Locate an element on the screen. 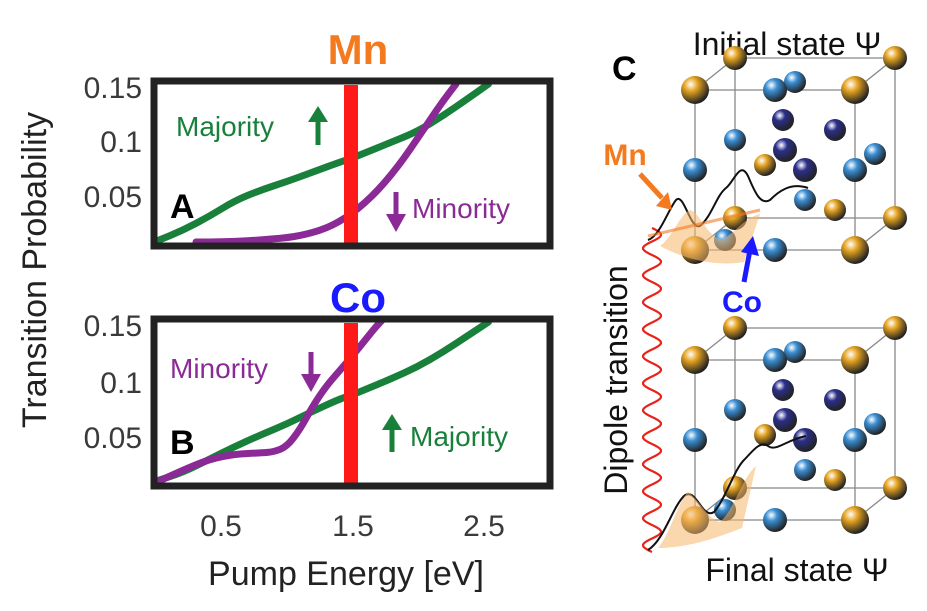 This screenshot has width=927, height=611. panel-b-minority-label: Minority is located at coordinates (219, 368).